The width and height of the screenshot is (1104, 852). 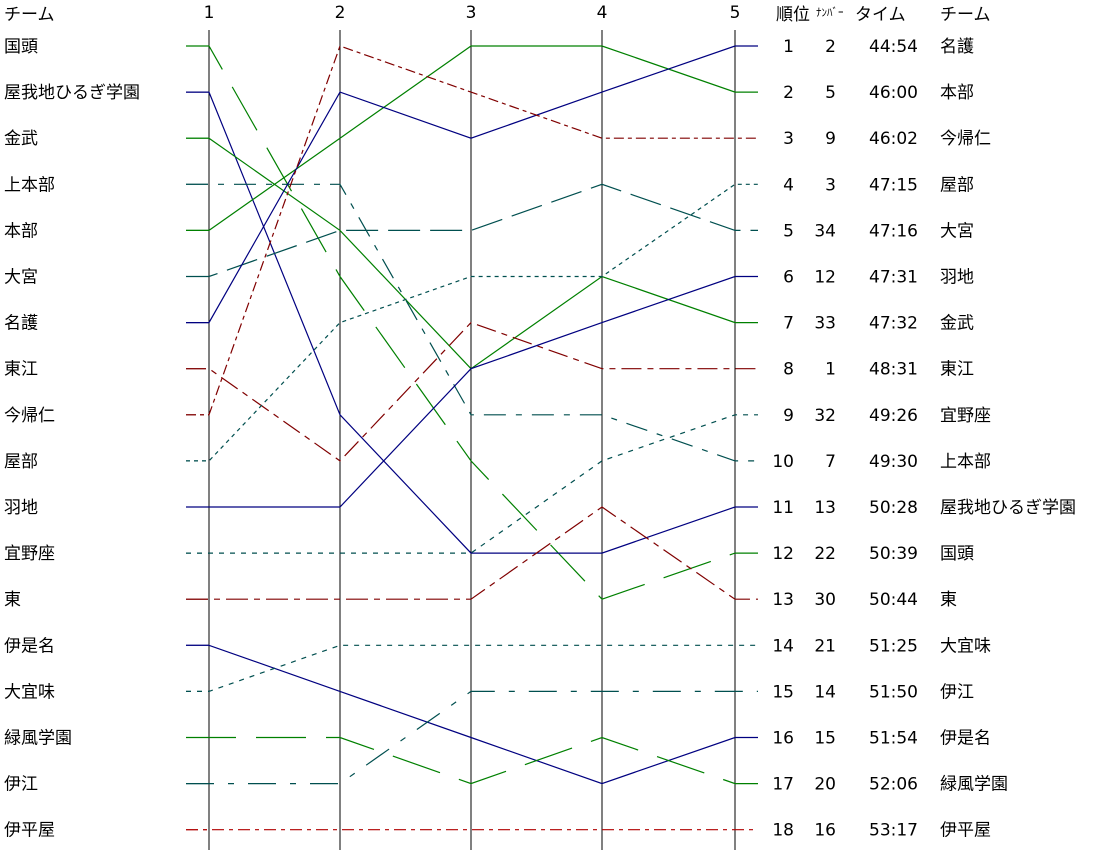 I want to click on result-row: 6 12 47:31 羽地, so click(x=878, y=278).